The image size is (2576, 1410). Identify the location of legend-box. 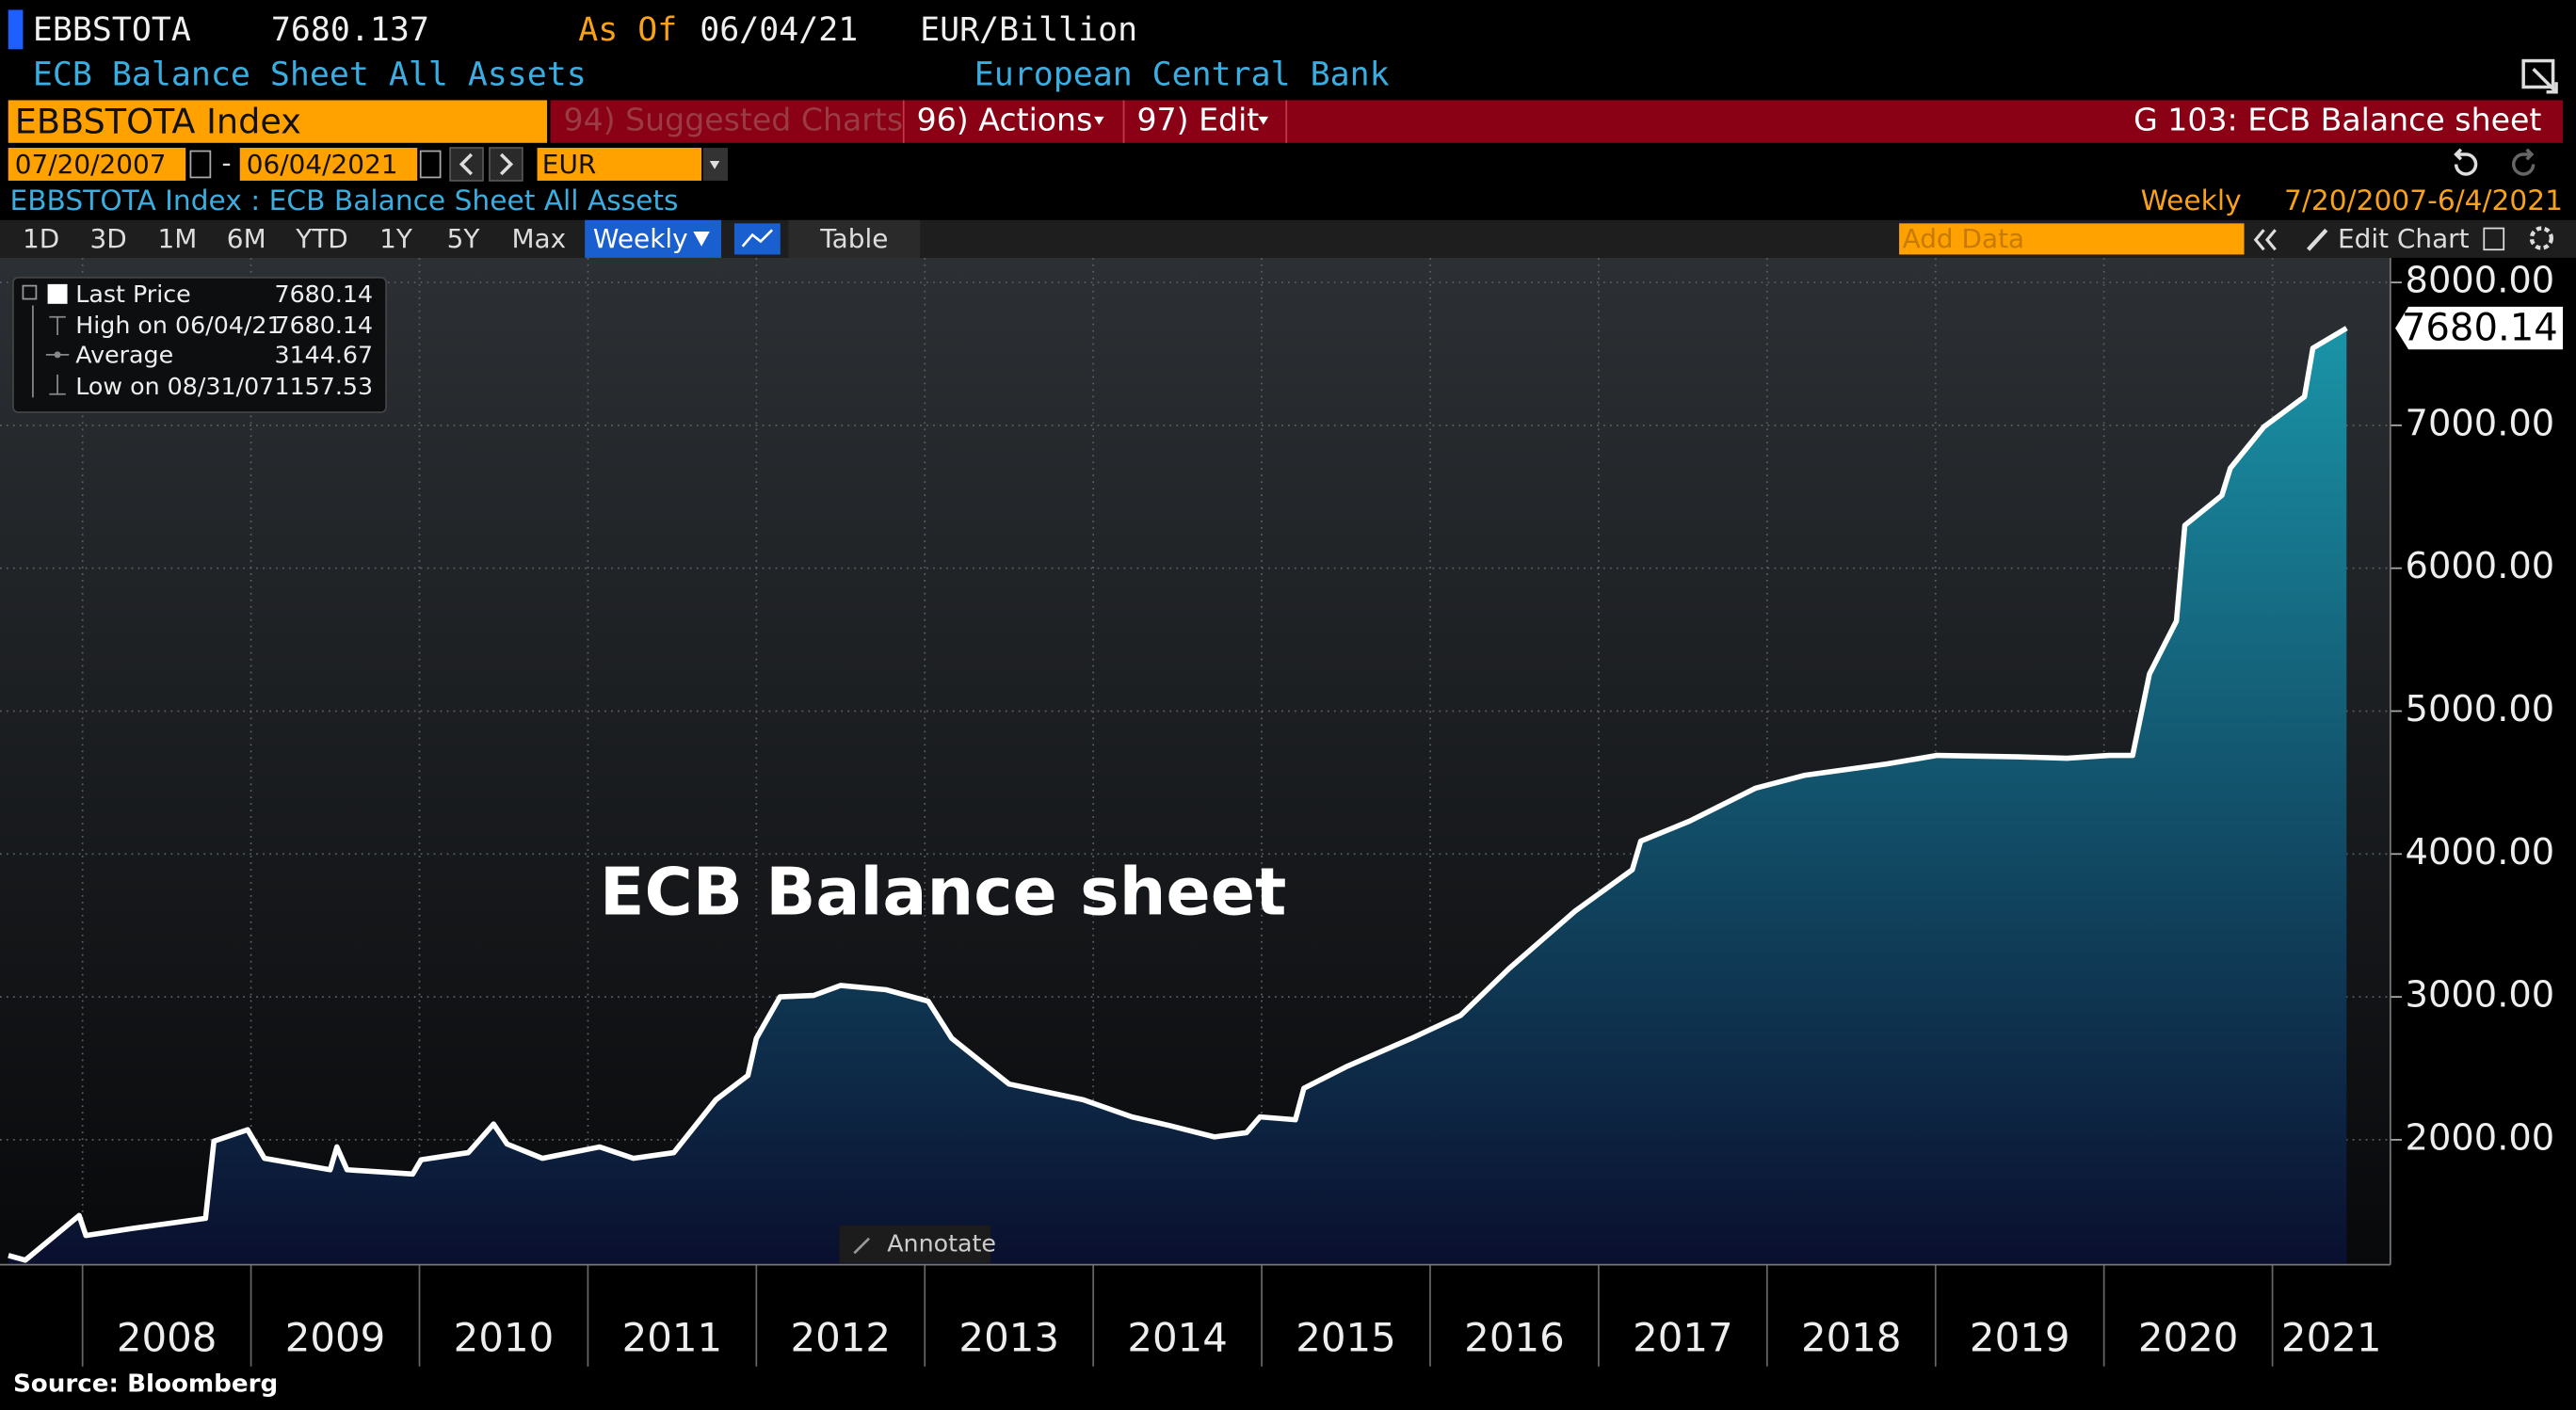
(199, 345).